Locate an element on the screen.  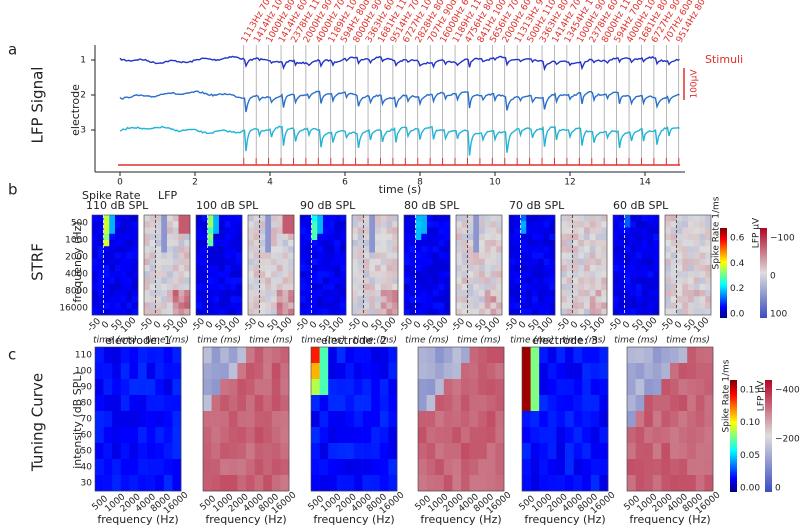
y-tick-label: 40 is located at coordinates (87, 468).